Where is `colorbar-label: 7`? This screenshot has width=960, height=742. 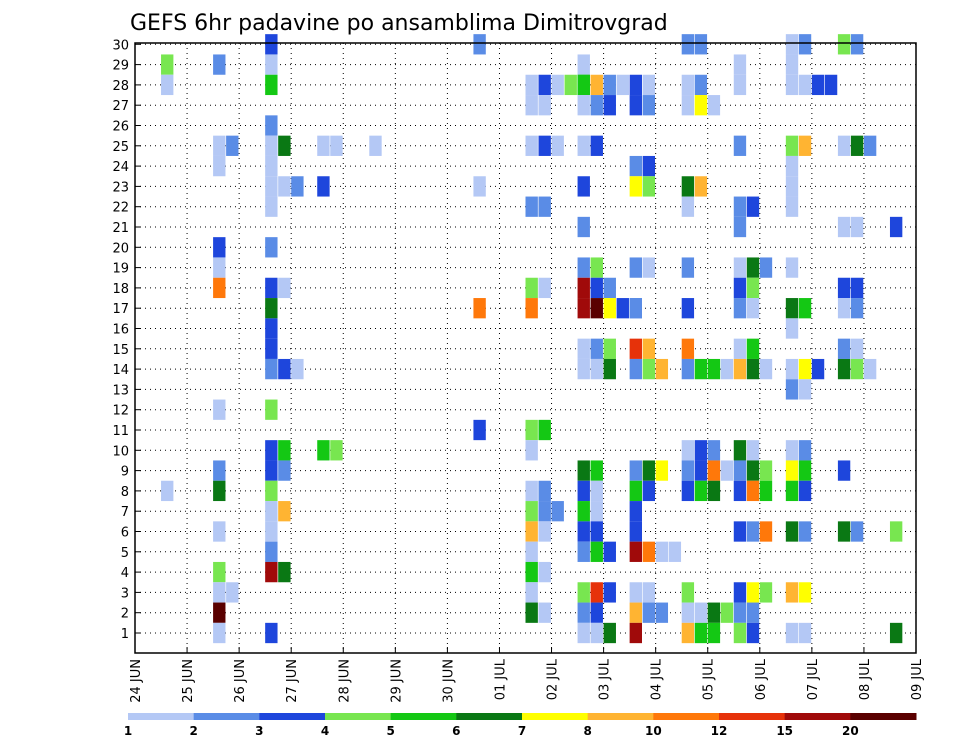
colorbar-label: 7 is located at coordinates (522, 731).